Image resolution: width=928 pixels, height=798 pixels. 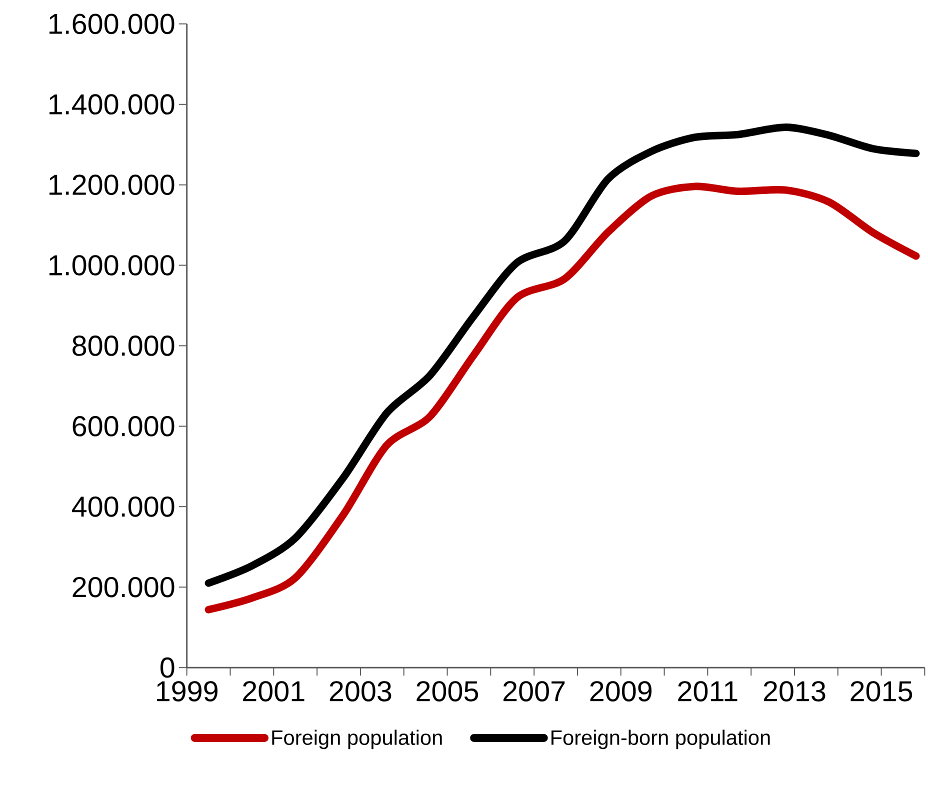 What do you see at coordinates (361, 691) in the screenshot?
I see `x-tick-label: 2003` at bounding box center [361, 691].